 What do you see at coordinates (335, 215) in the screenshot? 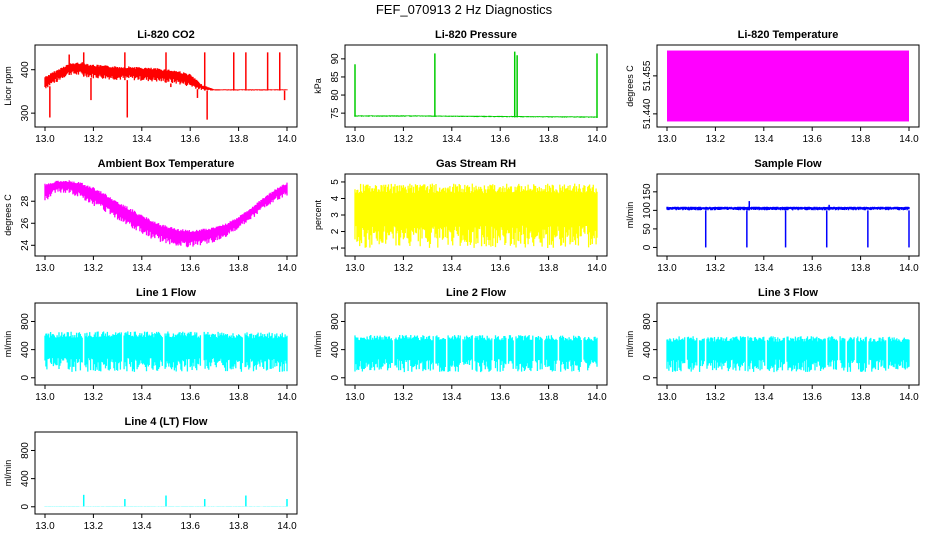
I see `y-tick-label: 3` at bounding box center [335, 215].